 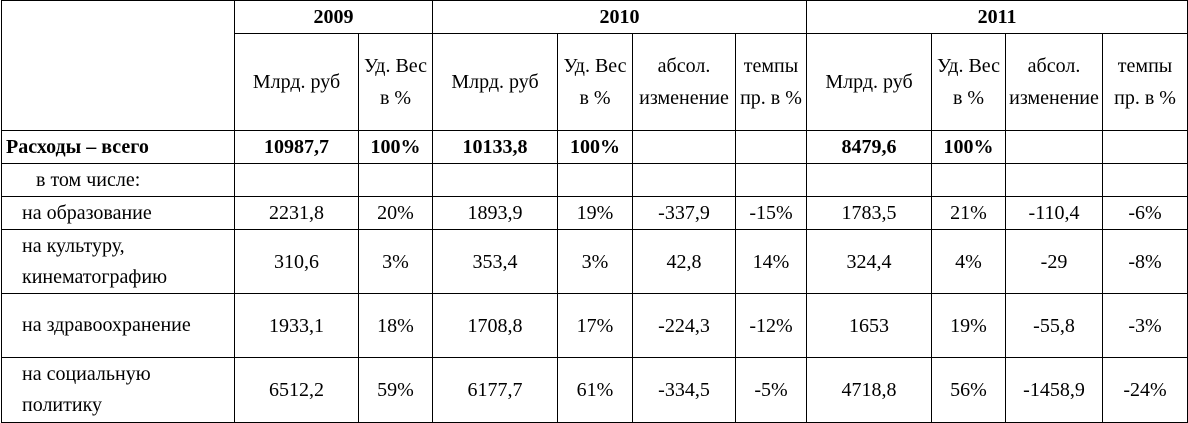 What do you see at coordinates (771, 325) in the screenshot?
I see `data-cell: -12%` at bounding box center [771, 325].